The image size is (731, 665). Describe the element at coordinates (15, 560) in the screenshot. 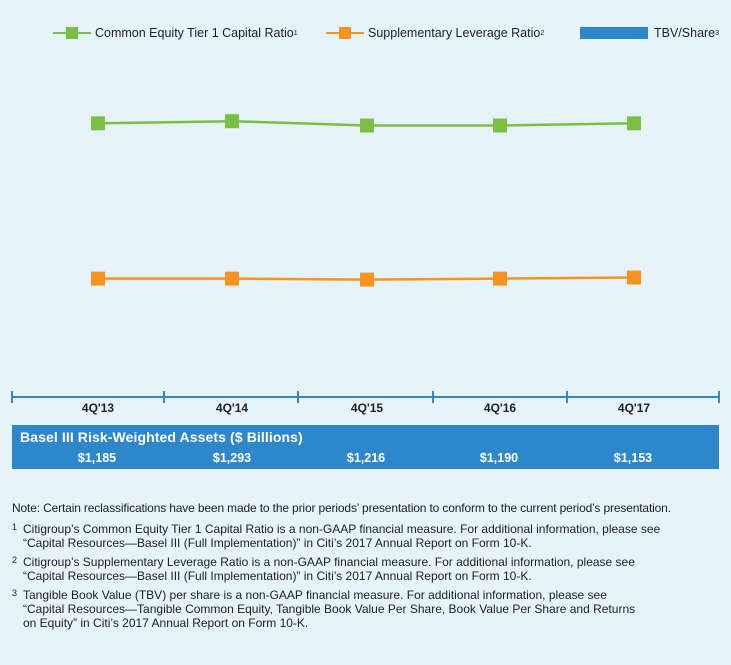

I see `footnote-mark: 2` at that location.